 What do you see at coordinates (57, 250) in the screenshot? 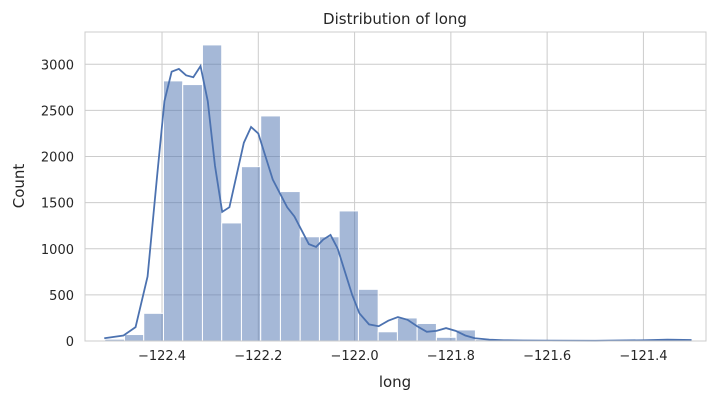
I see `y-tick-label: 1000` at bounding box center [57, 250].